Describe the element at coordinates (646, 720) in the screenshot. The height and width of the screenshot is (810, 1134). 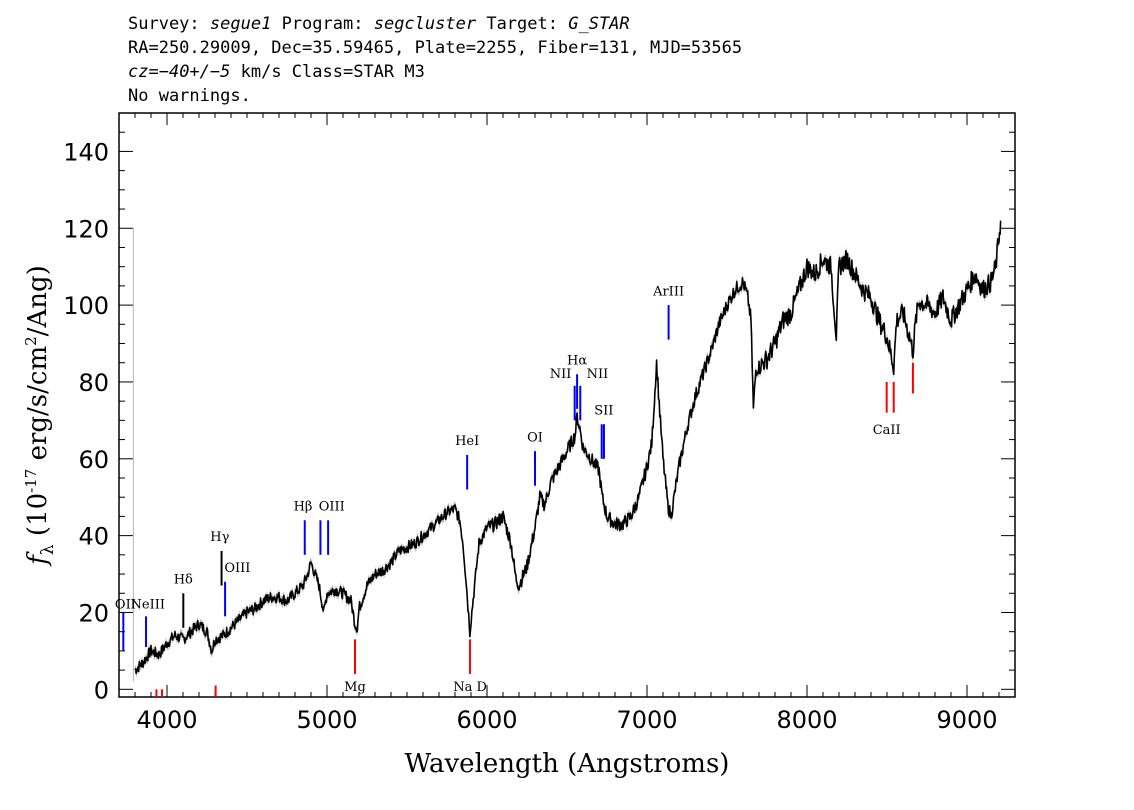
I see `x-tick-label: 7000` at that location.